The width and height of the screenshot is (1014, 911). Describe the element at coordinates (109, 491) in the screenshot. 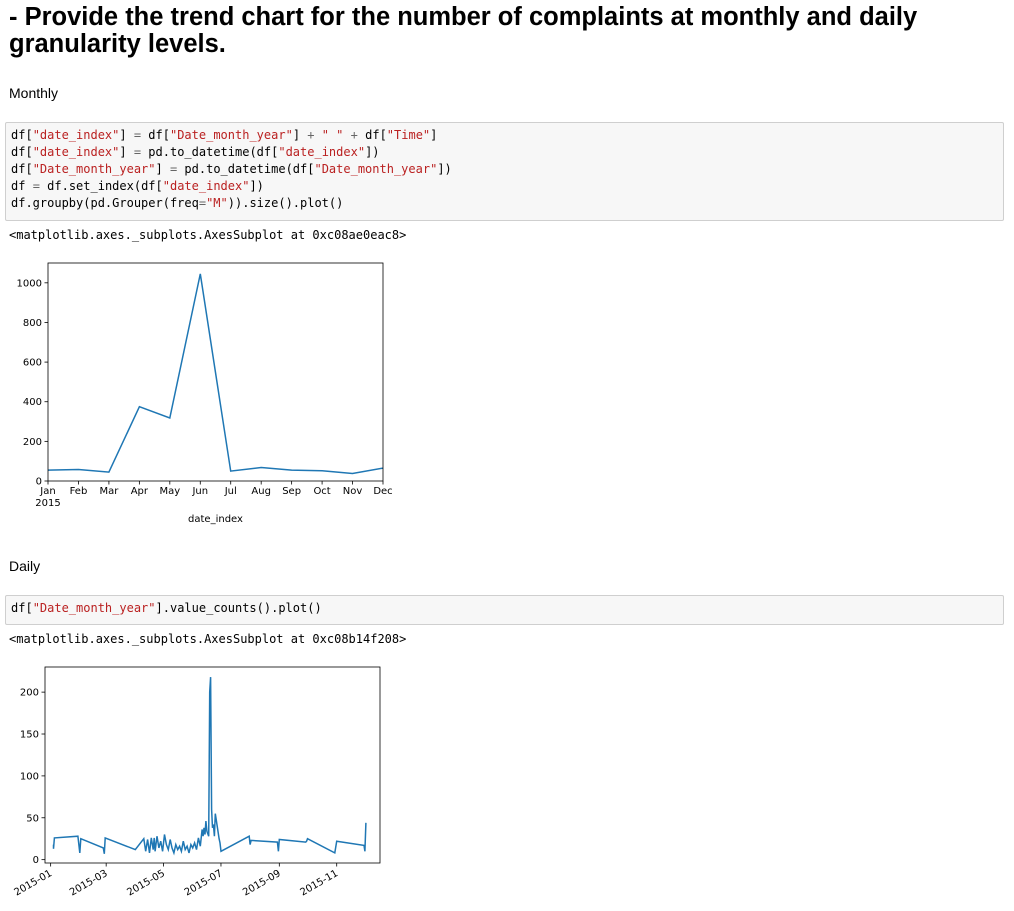

I see `x-tick-label: Mar` at that location.